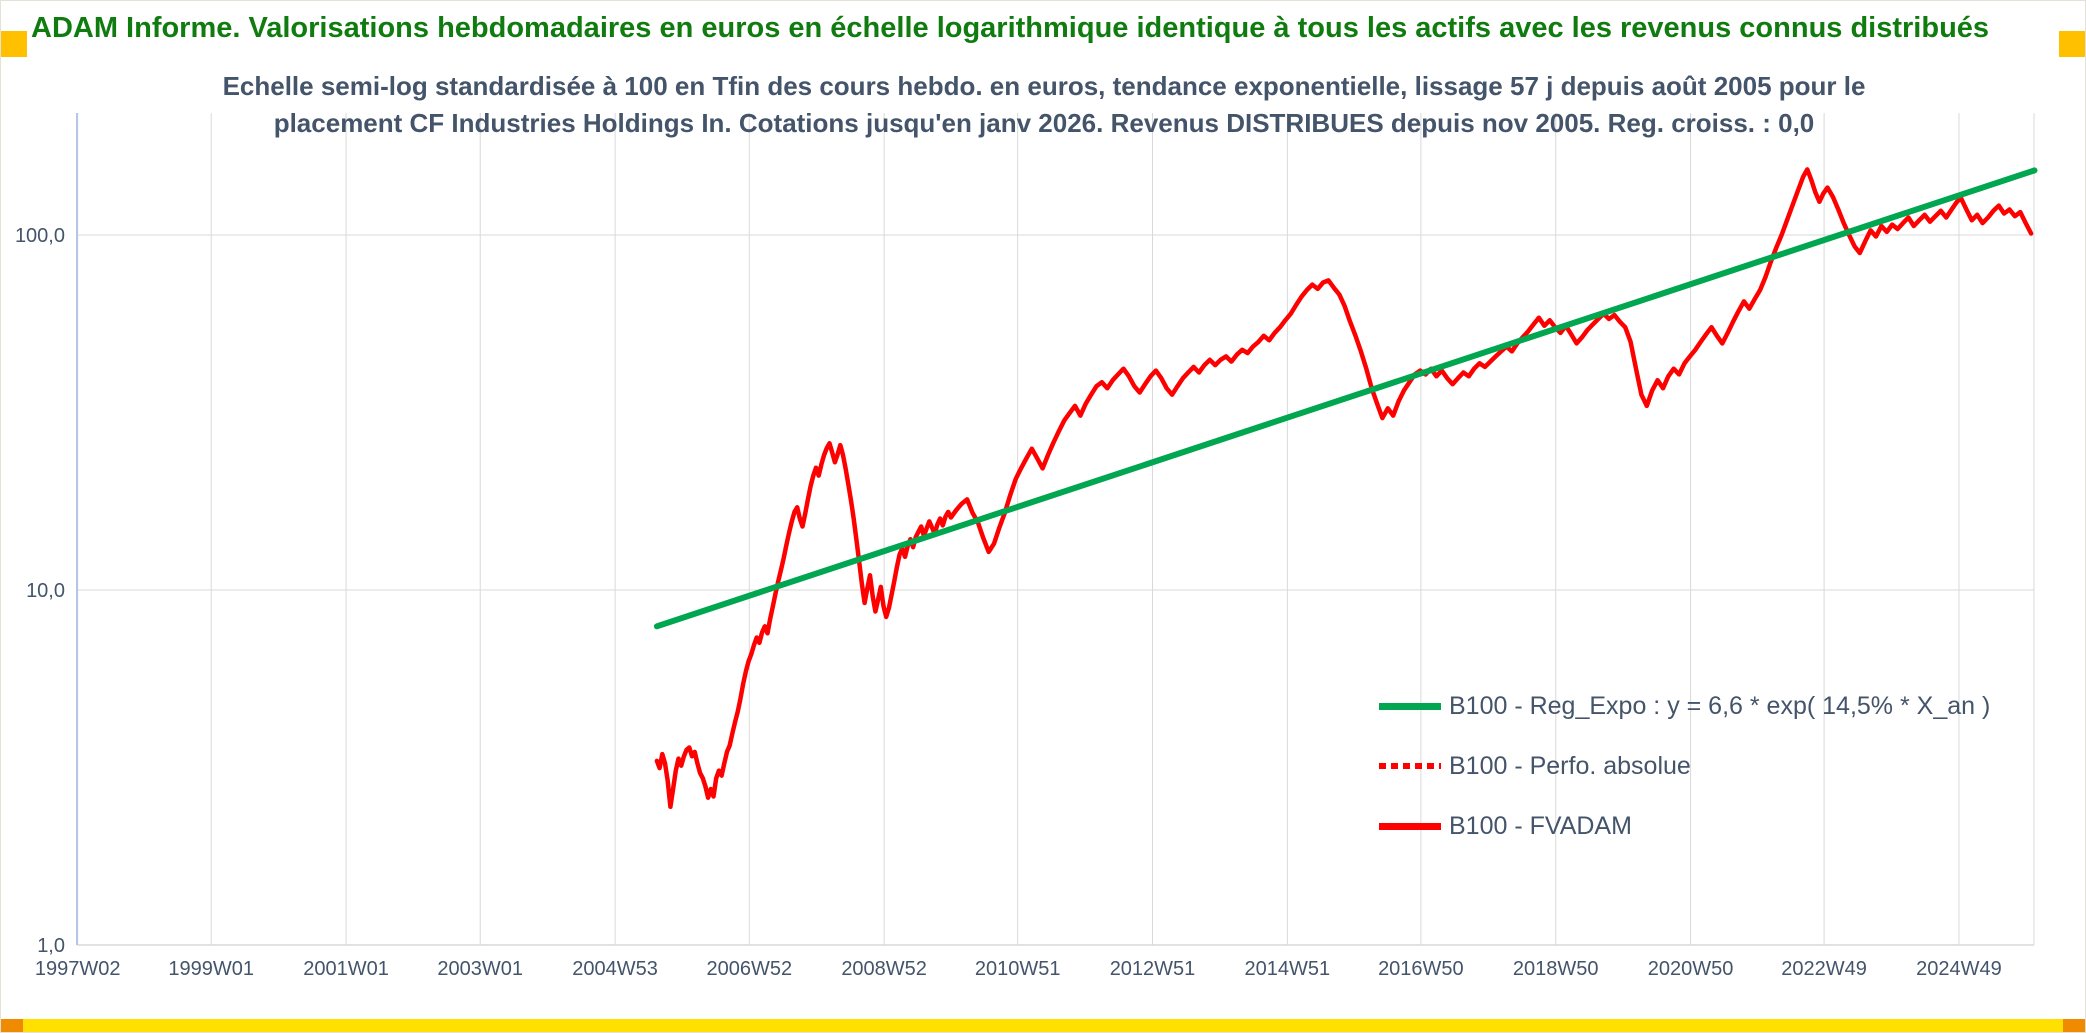 This screenshot has height=1033, width=2086. What do you see at coordinates (1043, 1025) in the screenshot?
I see `yellow-bottom-strip` at bounding box center [1043, 1025].